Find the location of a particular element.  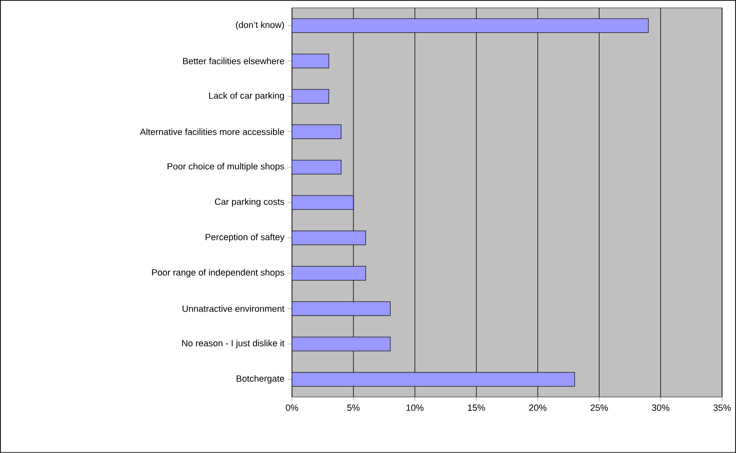

x-tick-label: 0% is located at coordinates (292, 407).